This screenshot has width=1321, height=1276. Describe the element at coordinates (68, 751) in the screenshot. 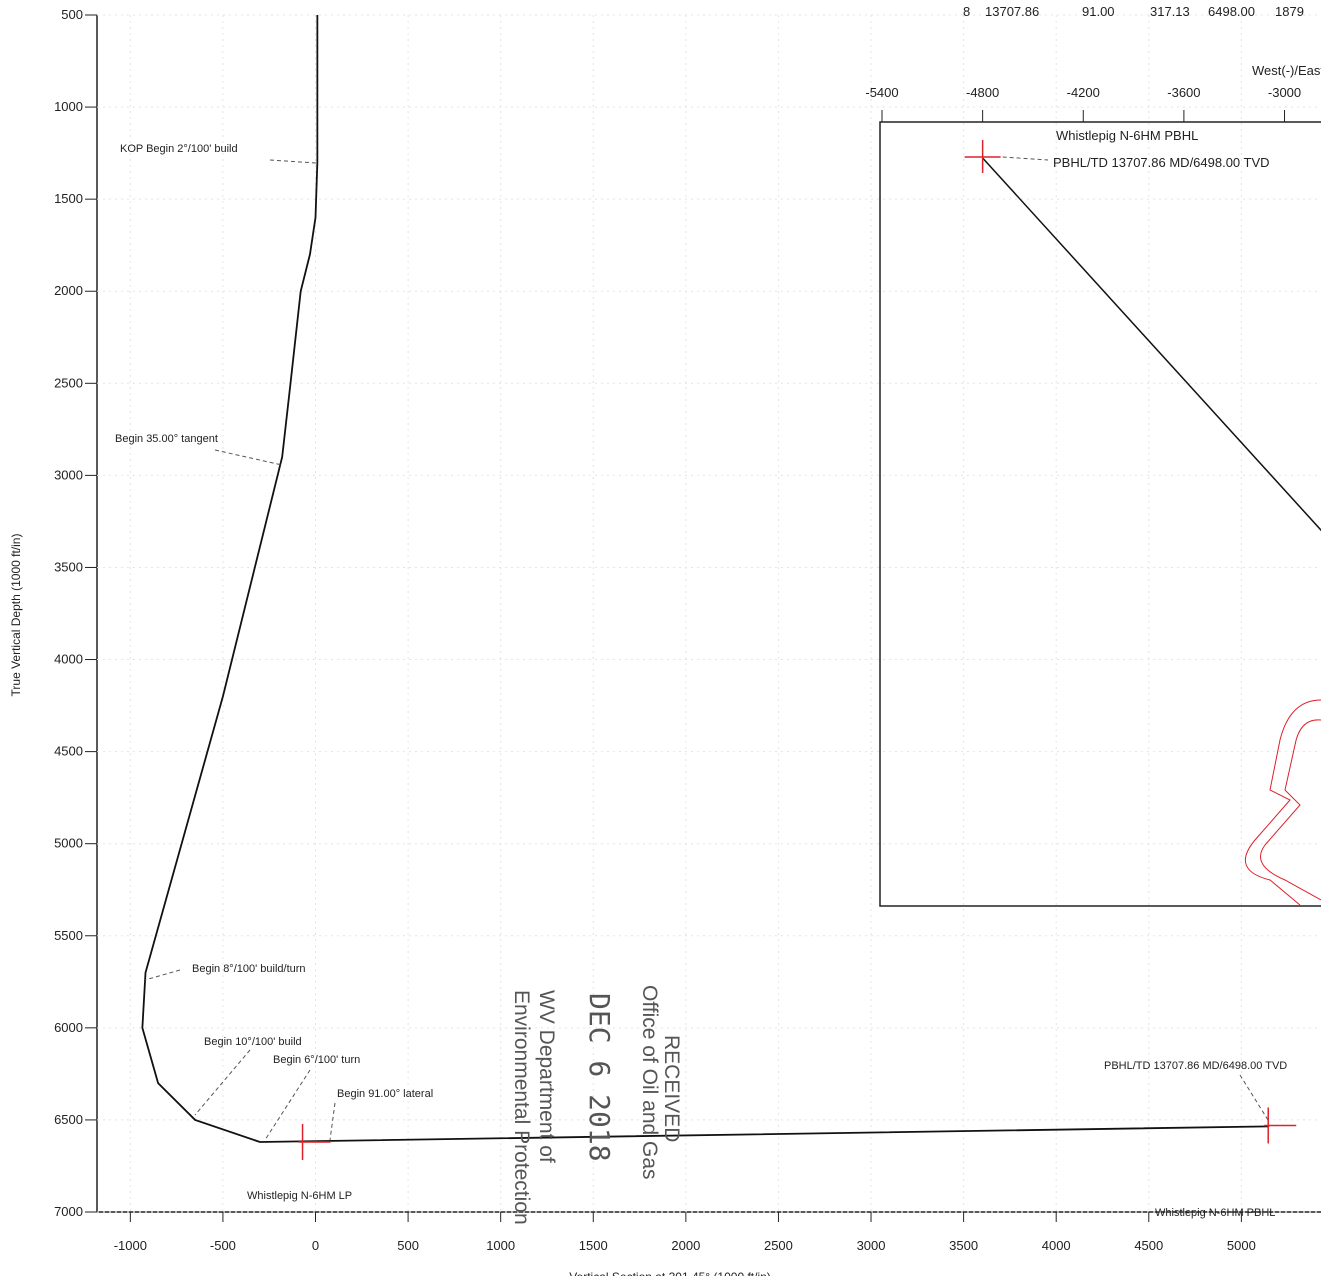

I see `y-tick-label: 4500` at that location.